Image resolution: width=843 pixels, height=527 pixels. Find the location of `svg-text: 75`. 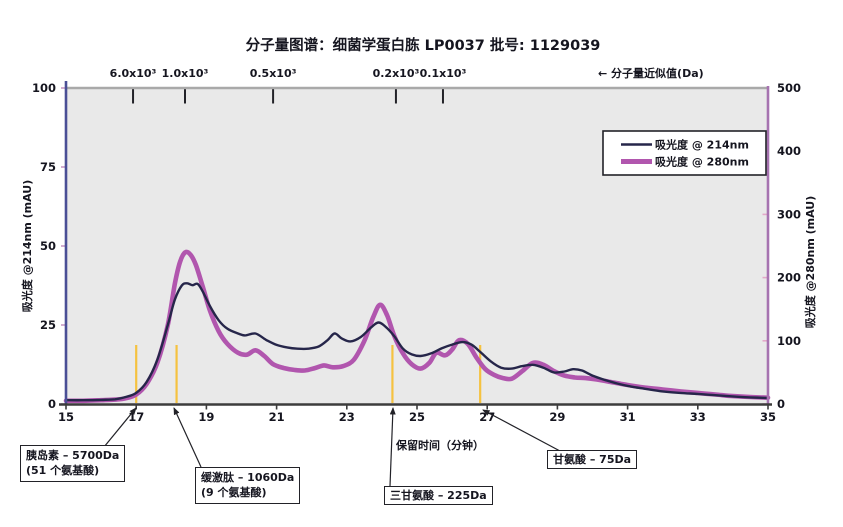

svg-text: 75 is located at coordinates (48, 167).